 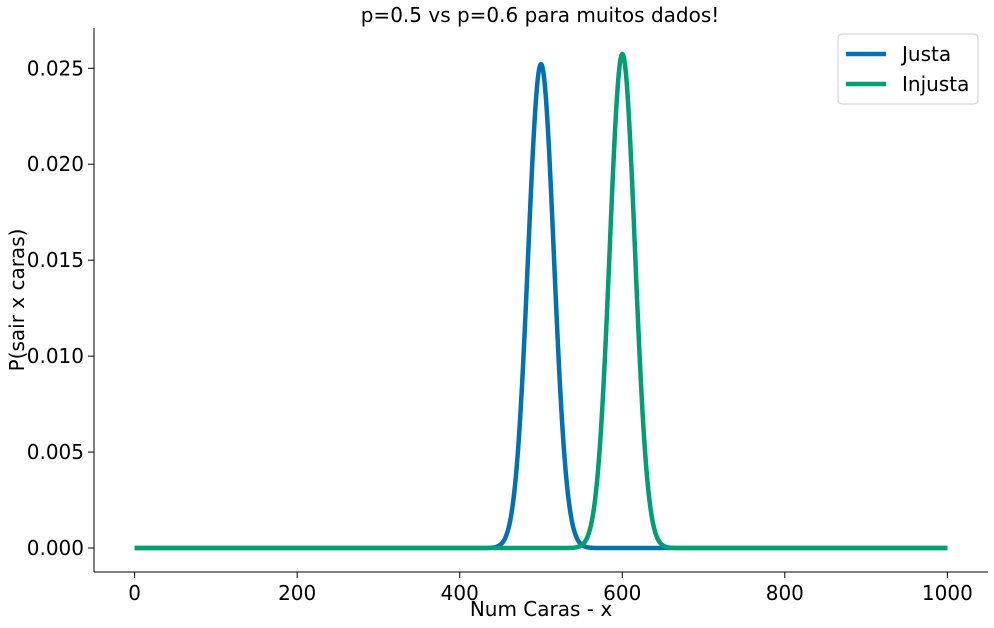 What do you see at coordinates (297, 593) in the screenshot?
I see `x-tick-label: 200` at bounding box center [297, 593].